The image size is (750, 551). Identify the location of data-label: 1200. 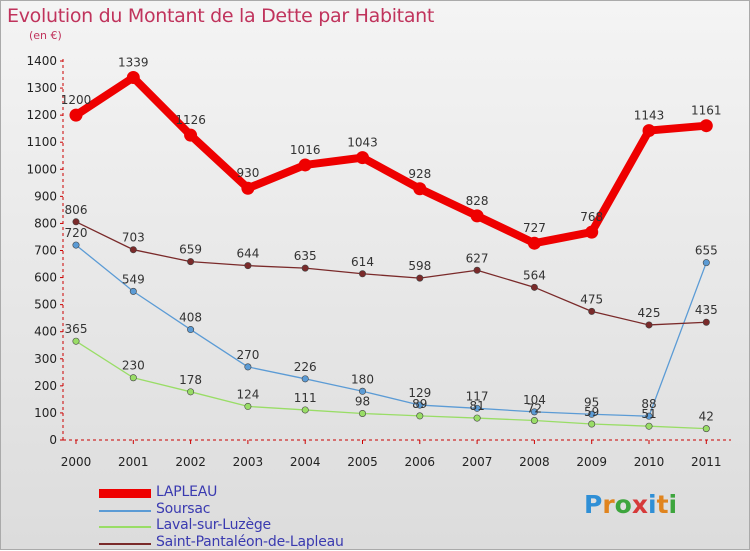
(76, 100).